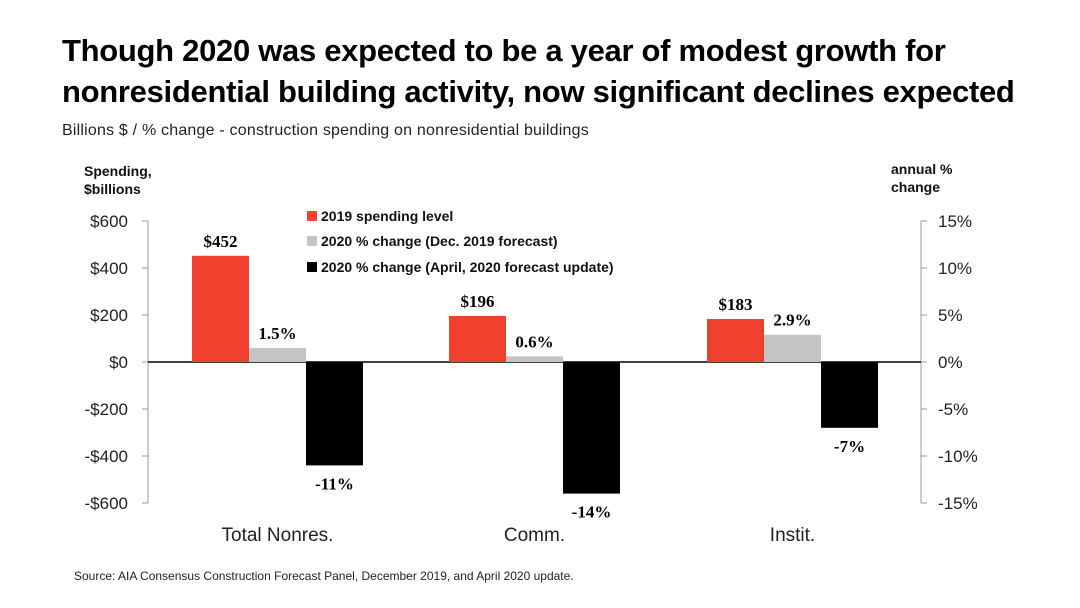 The width and height of the screenshot is (1080, 608). What do you see at coordinates (334, 483) in the screenshot?
I see `data-label: -11%` at bounding box center [334, 483].